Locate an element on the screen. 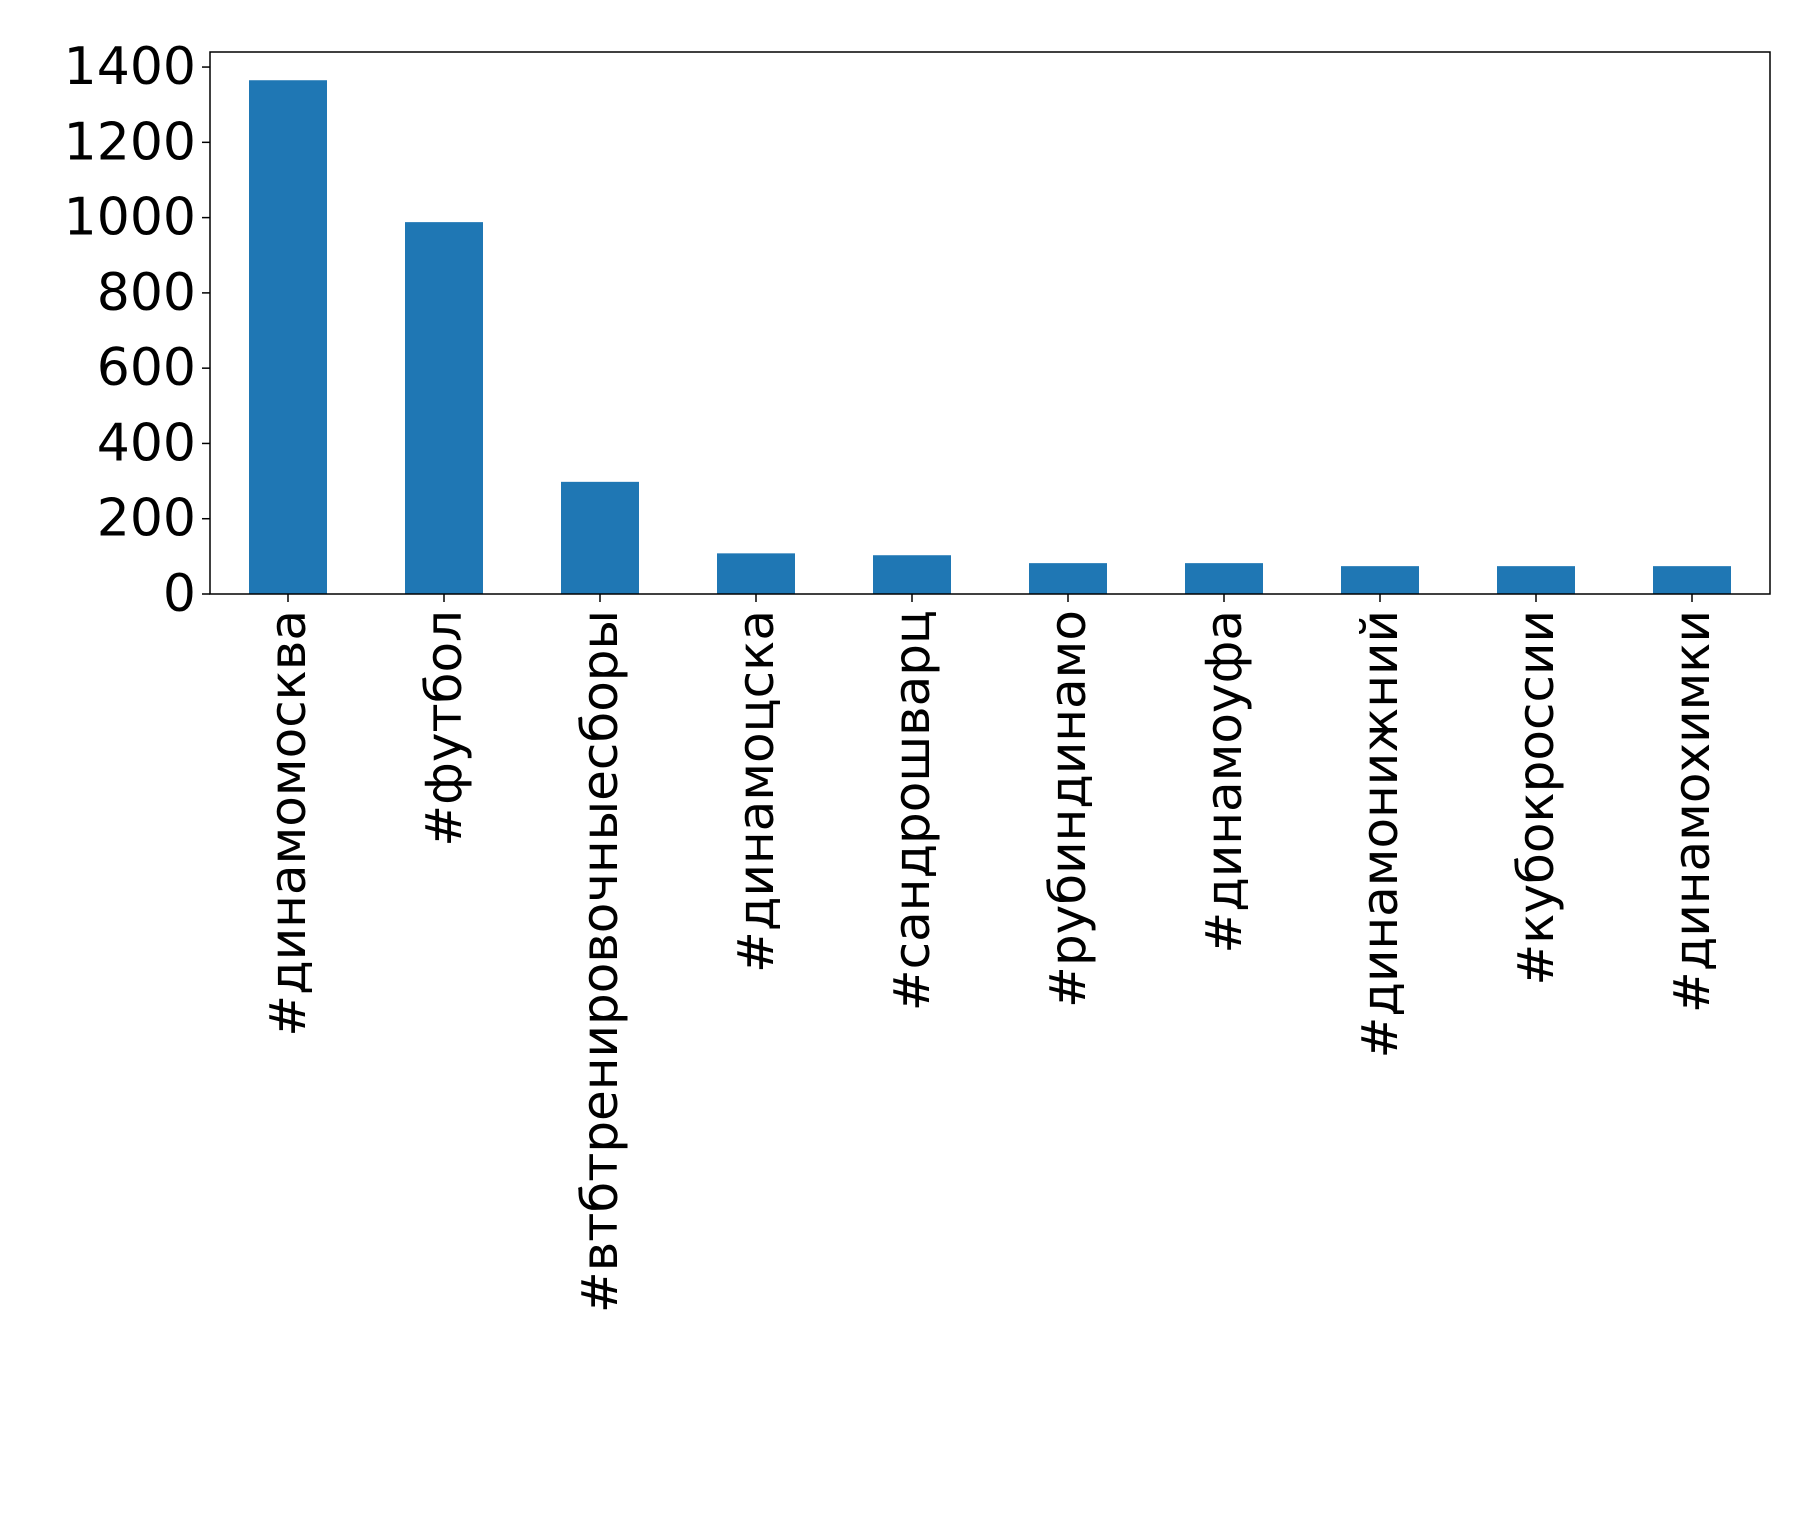 The image size is (1798, 1523). x-tick-label: #динамохимки is located at coordinates (1692, 811).